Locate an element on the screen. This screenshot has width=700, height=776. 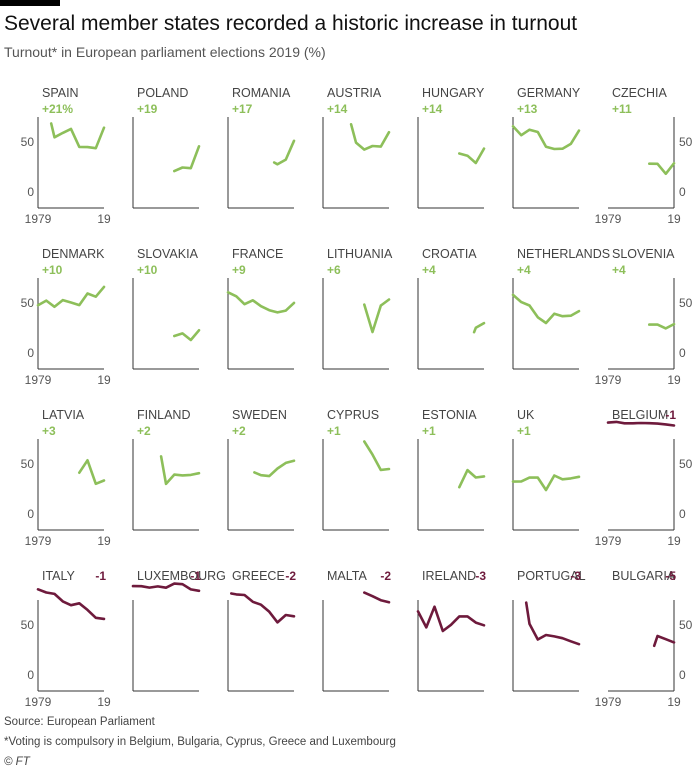
series-line-netherlands is located at coordinates (546, 309).